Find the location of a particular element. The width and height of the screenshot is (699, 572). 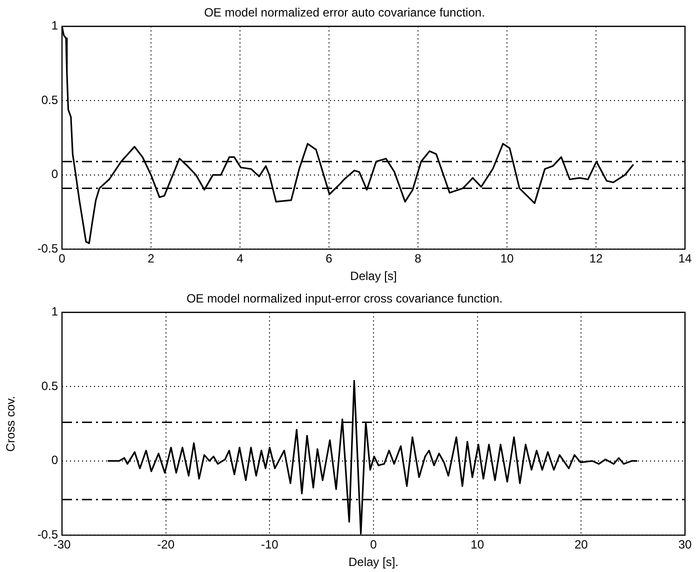

chart-title: OE model normalized input-error cross covariance function. is located at coordinates (344, 299).